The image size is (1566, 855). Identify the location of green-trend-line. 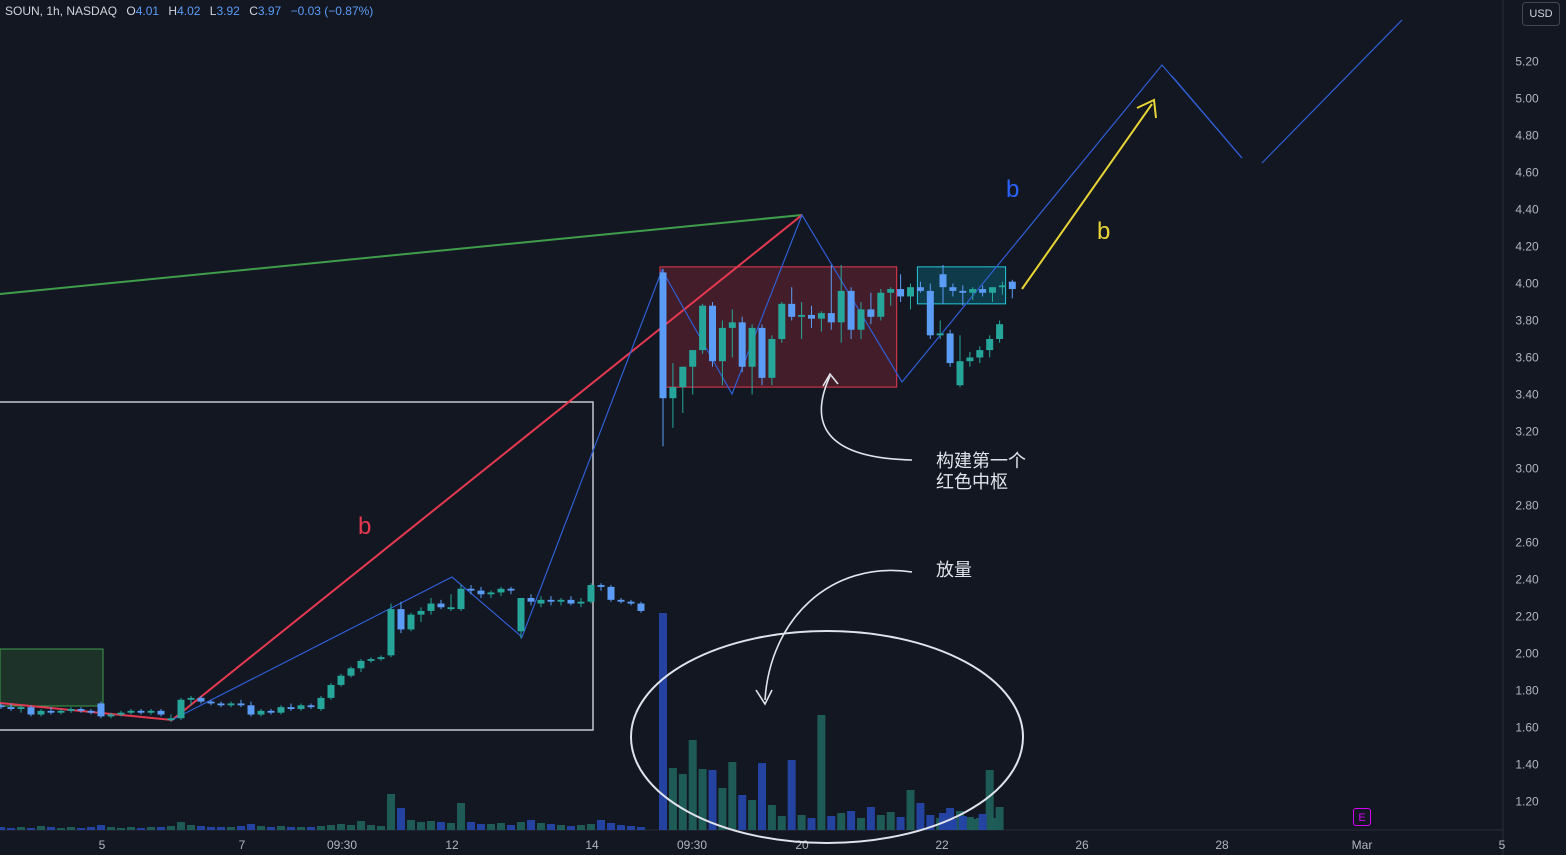
(401, 254).